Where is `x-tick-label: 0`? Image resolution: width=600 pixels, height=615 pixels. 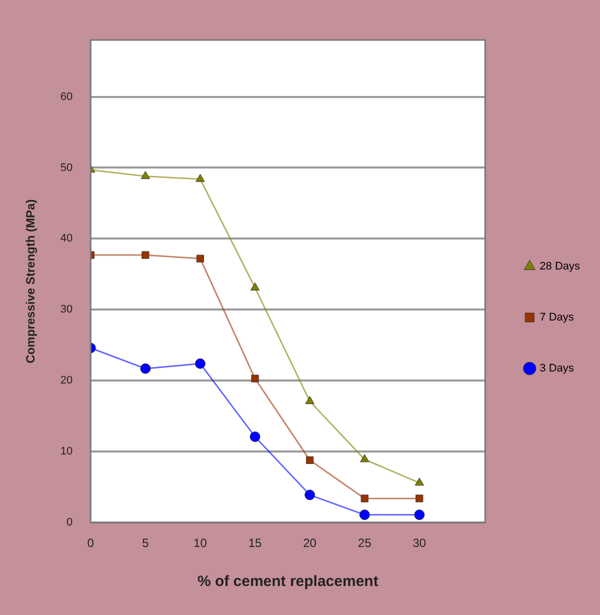 x-tick-label: 0 is located at coordinates (90, 543).